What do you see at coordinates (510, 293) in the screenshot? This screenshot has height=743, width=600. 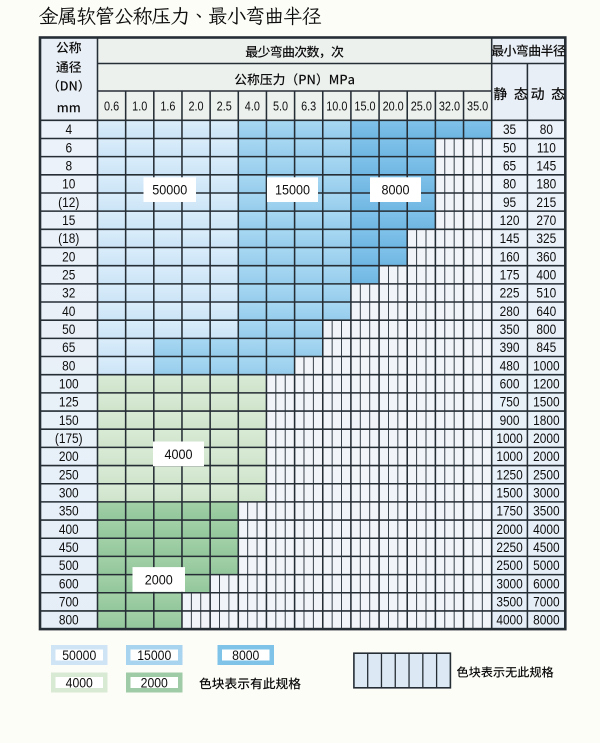 I see `svg-text: 225` at bounding box center [510, 293].